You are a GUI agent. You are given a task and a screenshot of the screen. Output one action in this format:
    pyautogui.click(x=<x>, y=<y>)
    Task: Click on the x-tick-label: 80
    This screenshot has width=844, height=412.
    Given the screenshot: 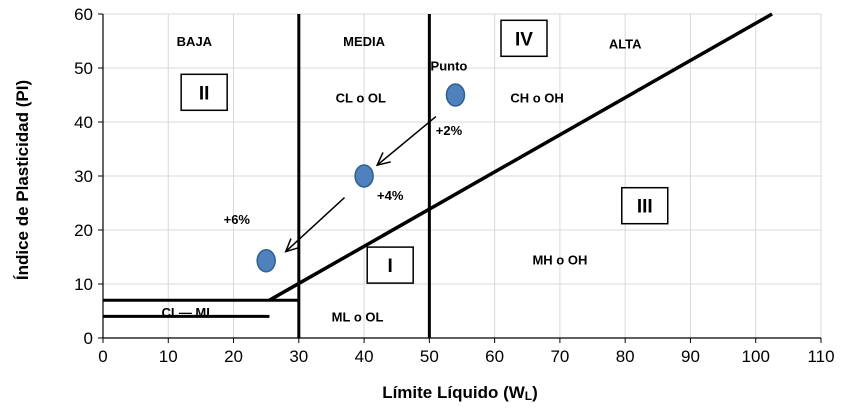 What is the action you would take?
    pyautogui.click(x=625, y=356)
    